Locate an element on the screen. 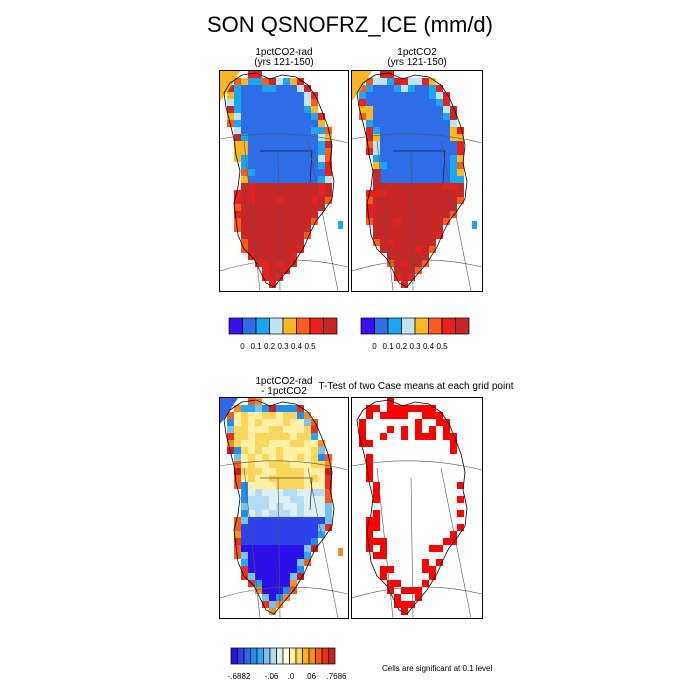  colorbar-tick-label: -.06 is located at coordinates (272, 676).